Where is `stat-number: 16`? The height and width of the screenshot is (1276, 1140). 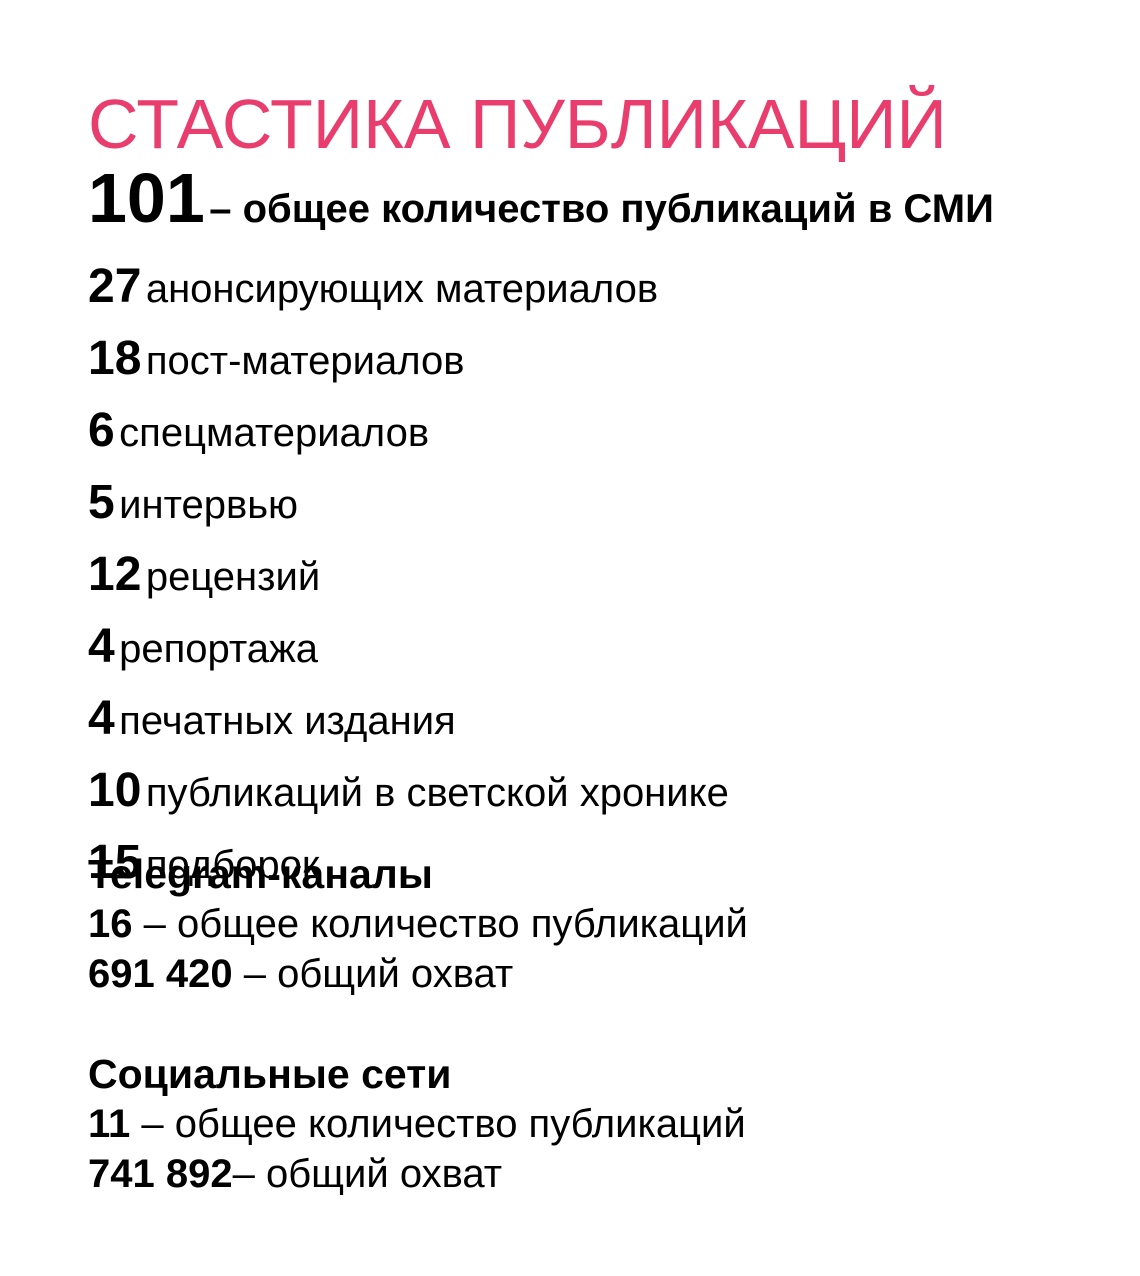 stat-number: 16 is located at coordinates (110, 924).